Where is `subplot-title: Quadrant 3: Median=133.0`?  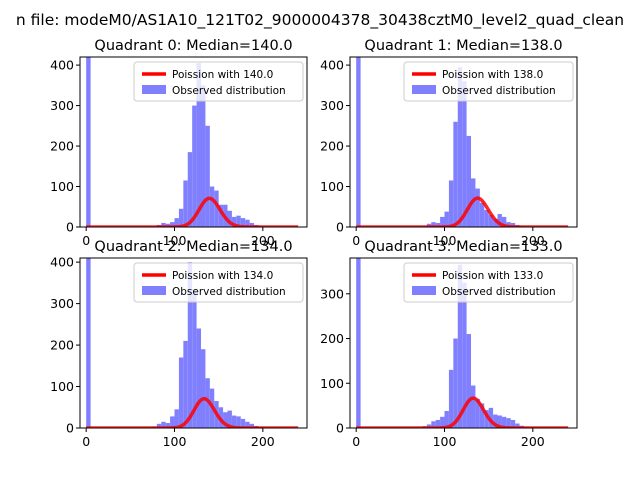 subplot-title: Quadrant 3: Median=133.0 is located at coordinates (463, 247).